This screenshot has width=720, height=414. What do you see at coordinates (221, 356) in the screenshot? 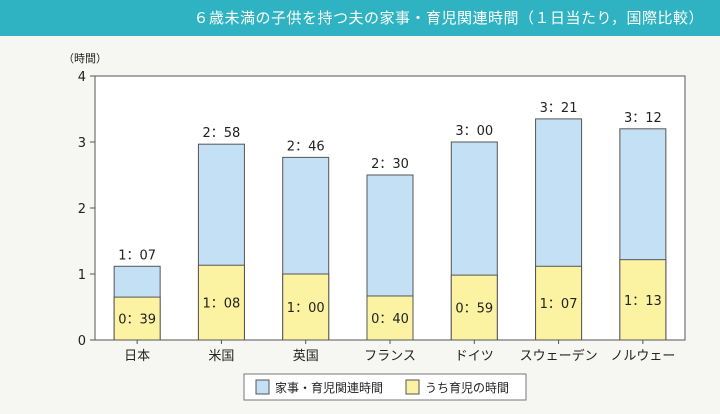
I see `x-tick-label: 米国` at bounding box center [221, 356].